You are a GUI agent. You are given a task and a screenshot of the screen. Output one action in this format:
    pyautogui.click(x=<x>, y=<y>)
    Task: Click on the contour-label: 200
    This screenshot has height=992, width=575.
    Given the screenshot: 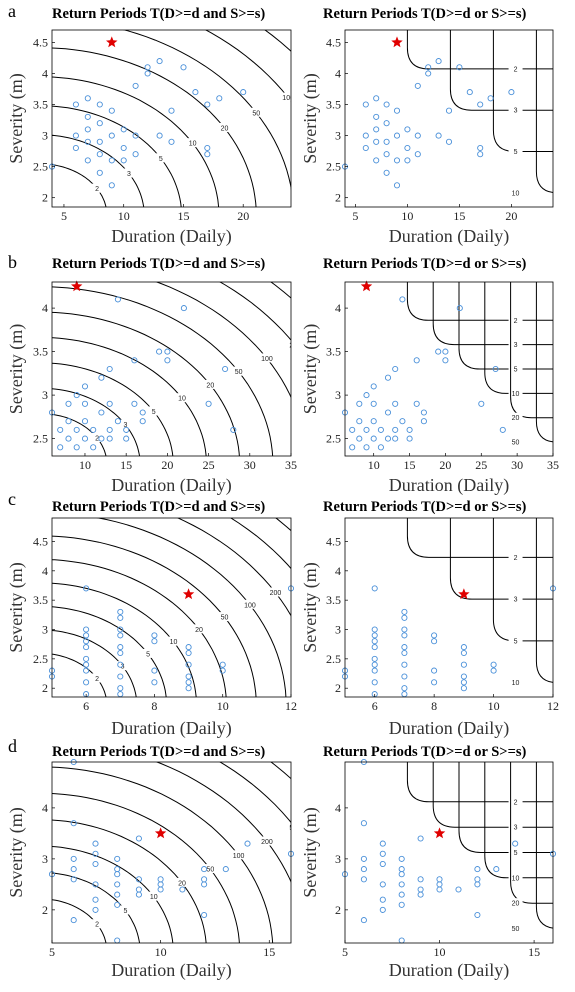 What is the action you would take?
    pyautogui.click(x=276, y=593)
    